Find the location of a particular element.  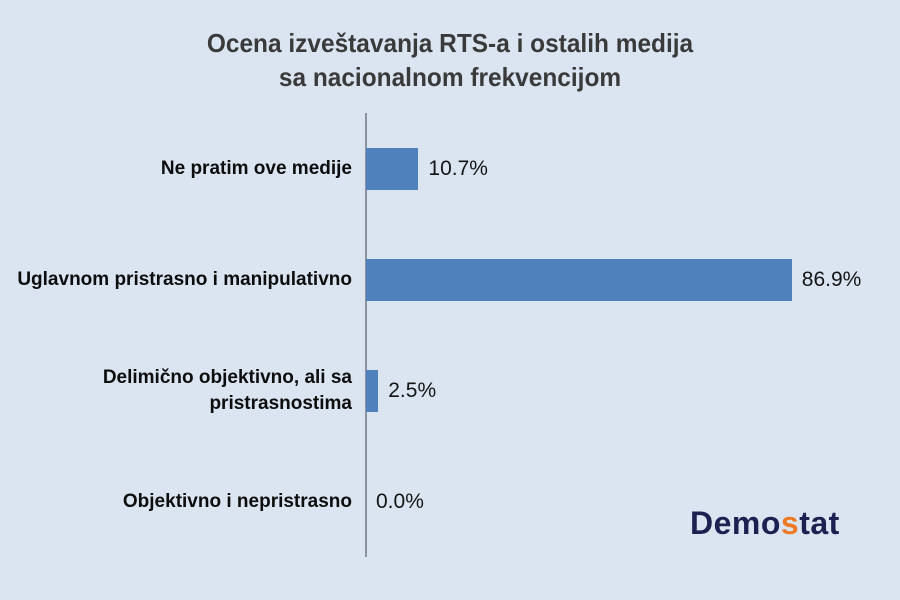

bar-area: 2.5% is located at coordinates (633, 390).